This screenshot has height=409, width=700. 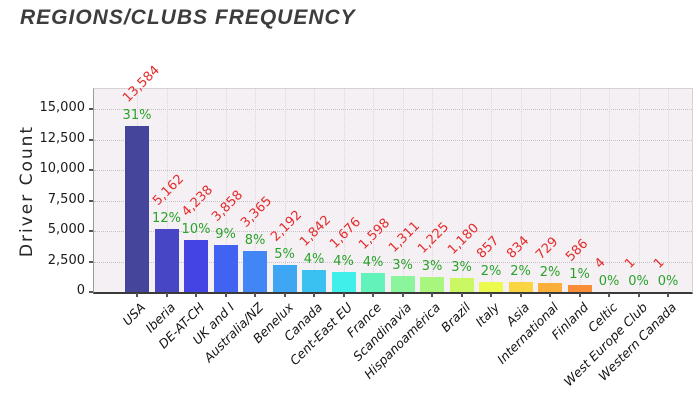 What do you see at coordinates (66, 229) in the screenshot?
I see `y-tick-label: 5,000` at bounding box center [66, 229].